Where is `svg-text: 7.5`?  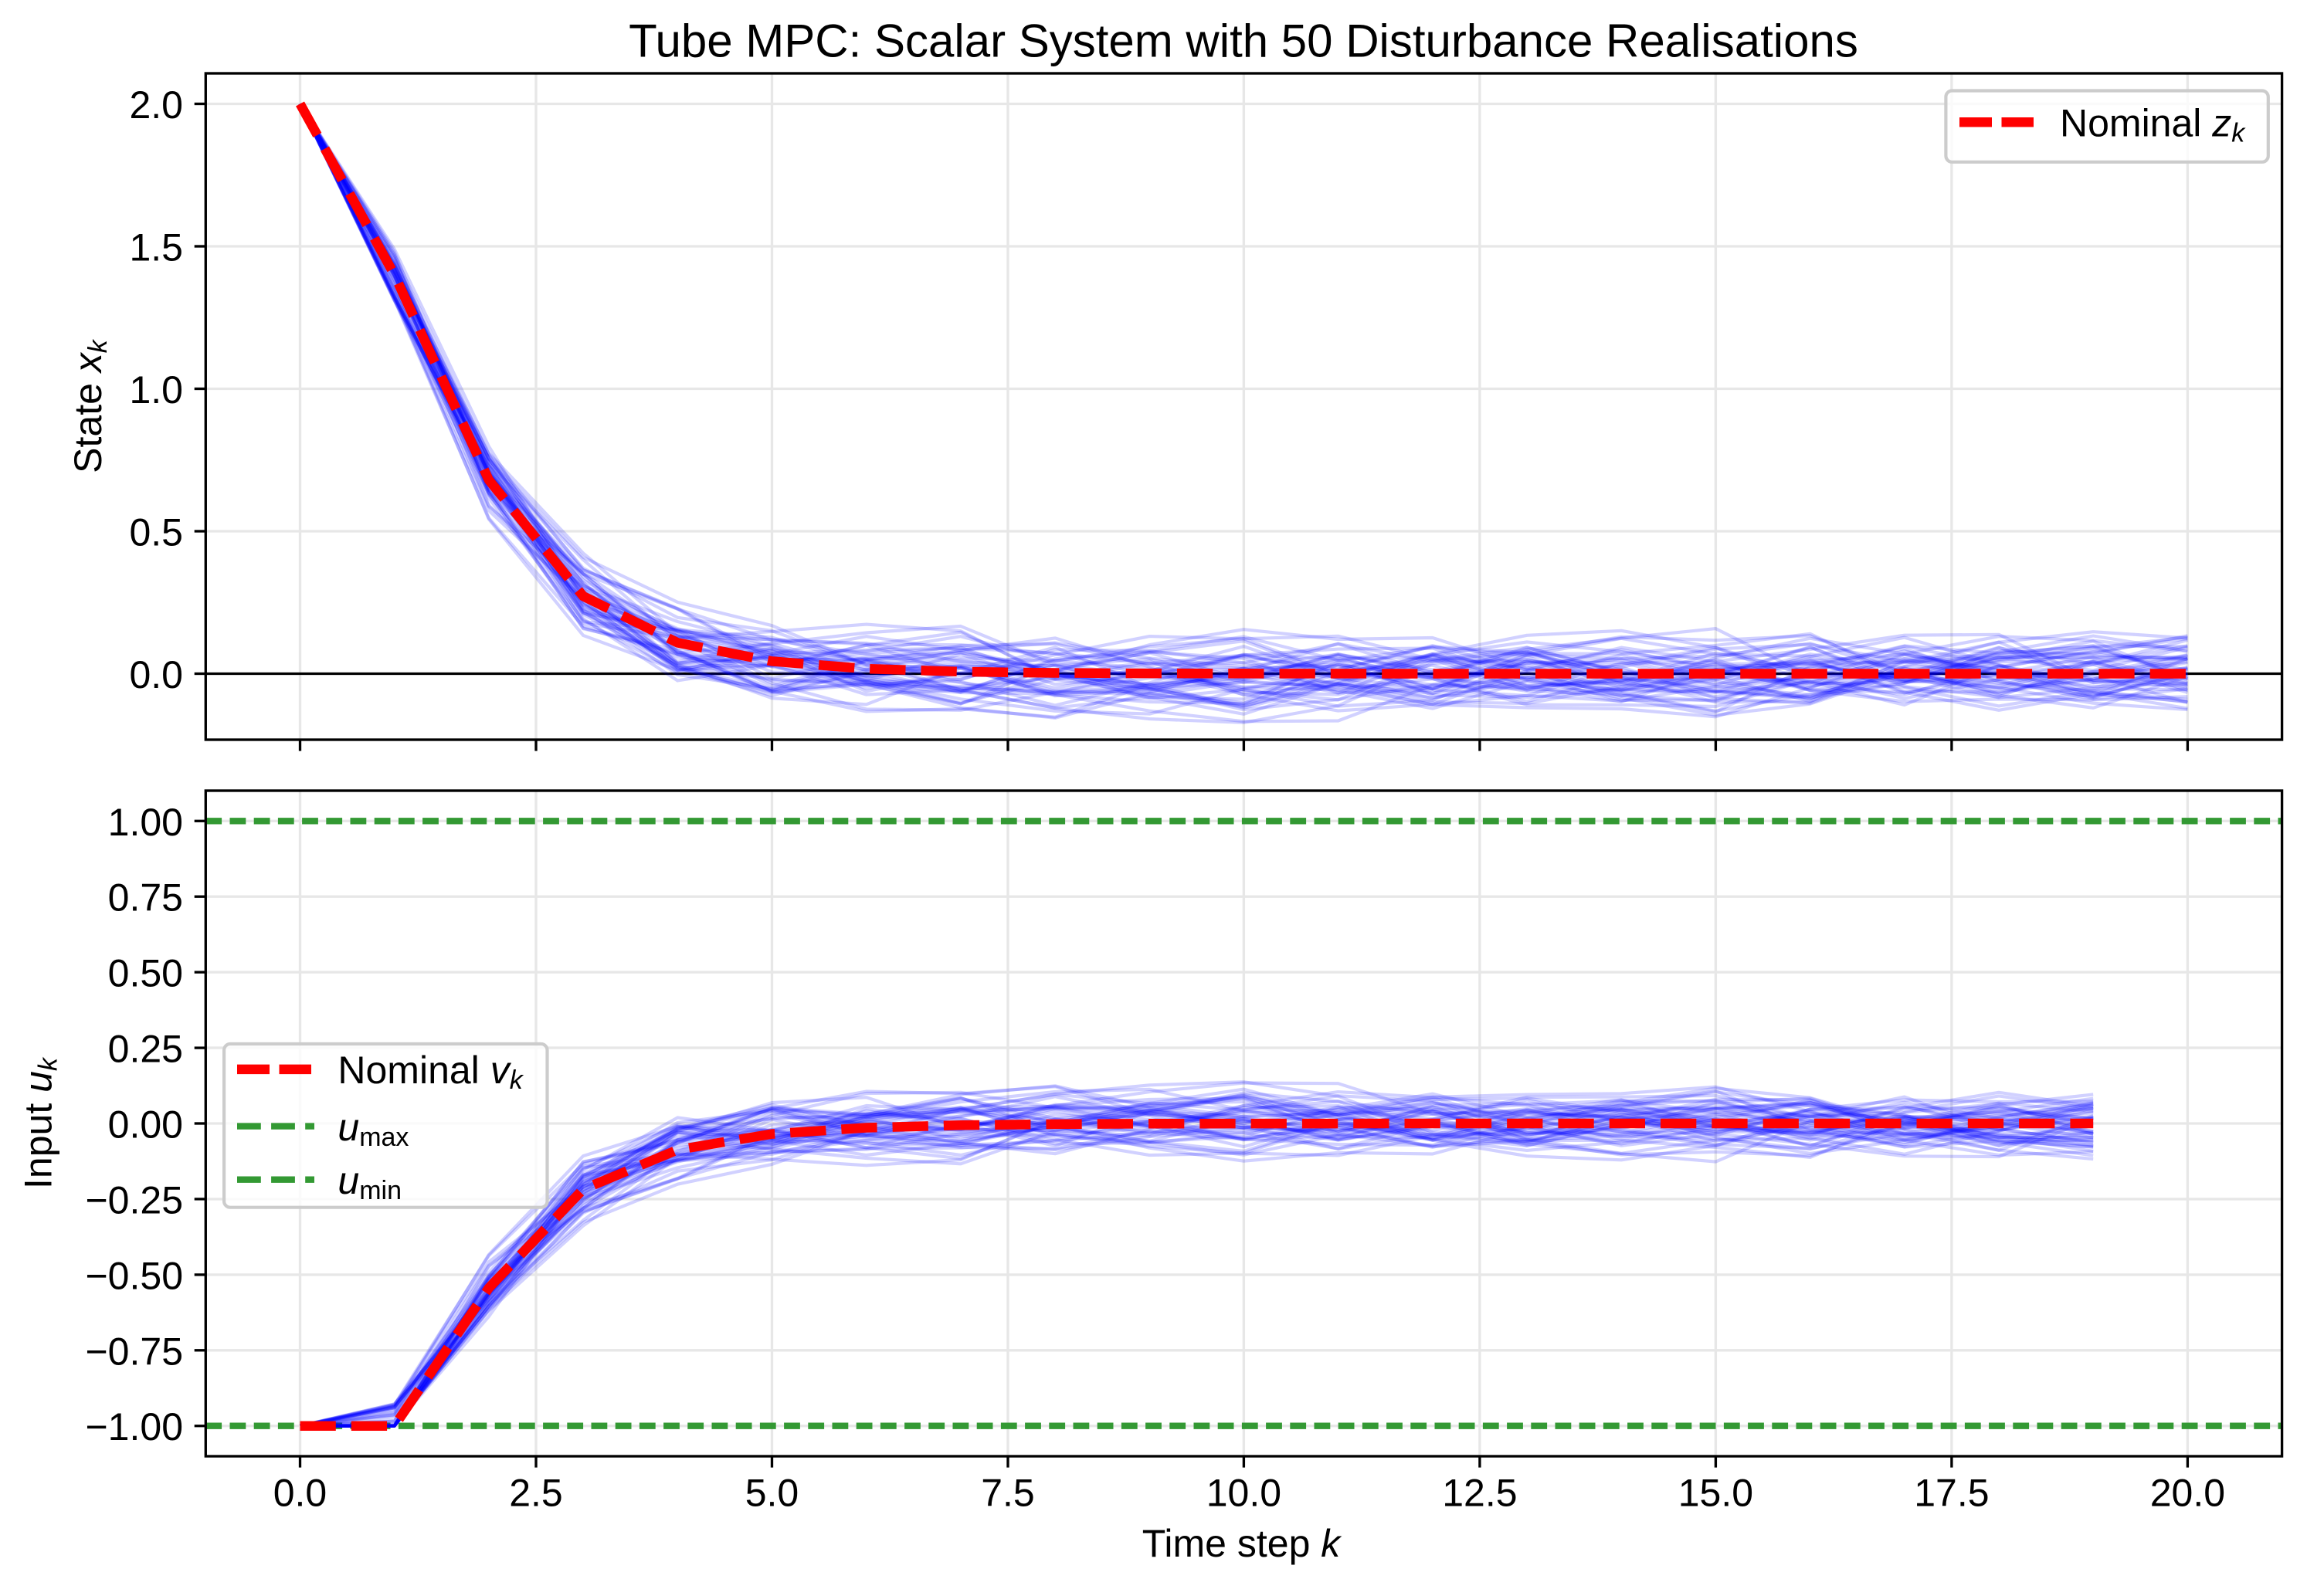
svg-text: 7.5 is located at coordinates (1008, 1494).